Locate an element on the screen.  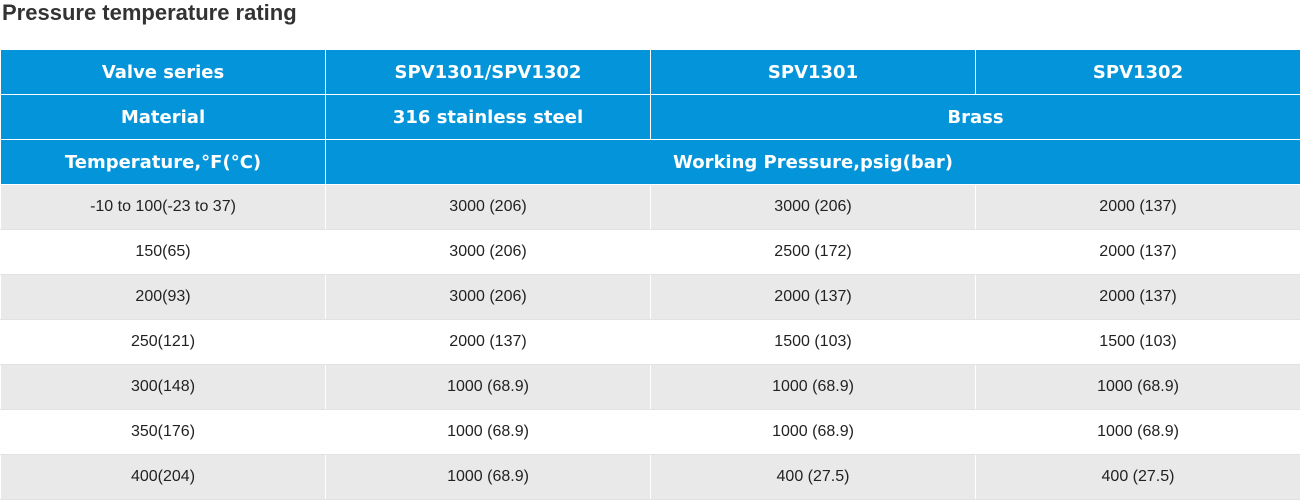
header-spv1301: SPV1301 is located at coordinates (813, 72).